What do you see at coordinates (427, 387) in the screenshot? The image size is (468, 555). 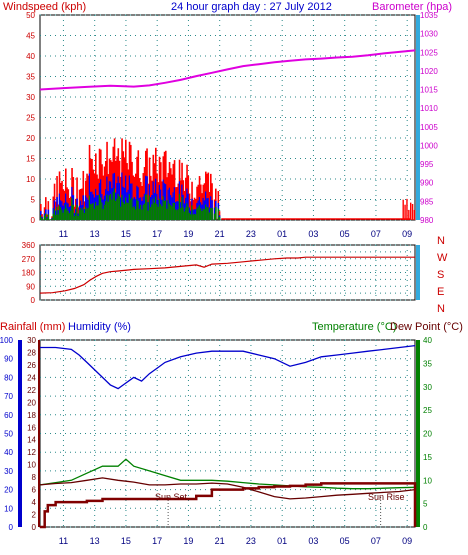 I see `temperature-right-tick: 30` at bounding box center [427, 387].